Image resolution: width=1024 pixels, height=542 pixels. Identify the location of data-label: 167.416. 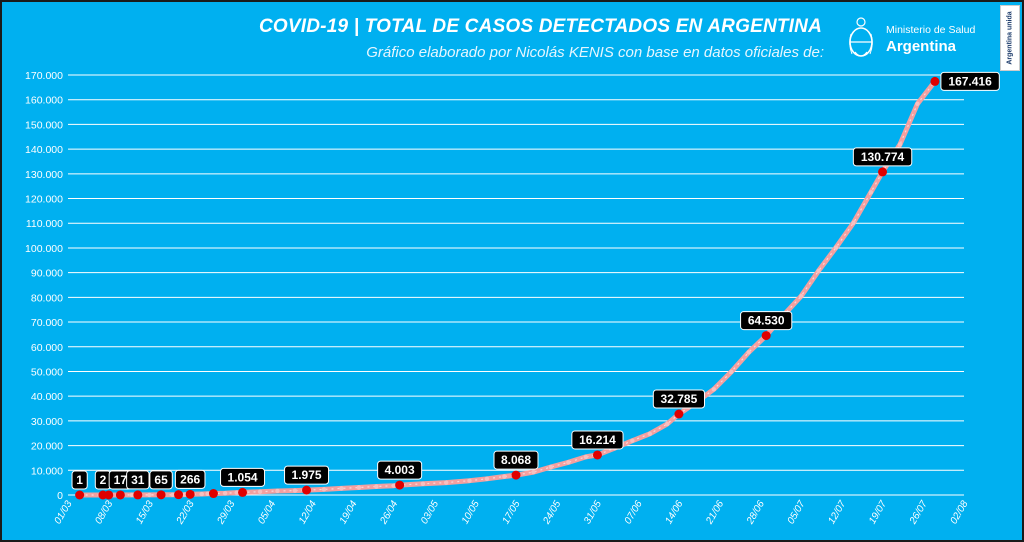
(970, 81).